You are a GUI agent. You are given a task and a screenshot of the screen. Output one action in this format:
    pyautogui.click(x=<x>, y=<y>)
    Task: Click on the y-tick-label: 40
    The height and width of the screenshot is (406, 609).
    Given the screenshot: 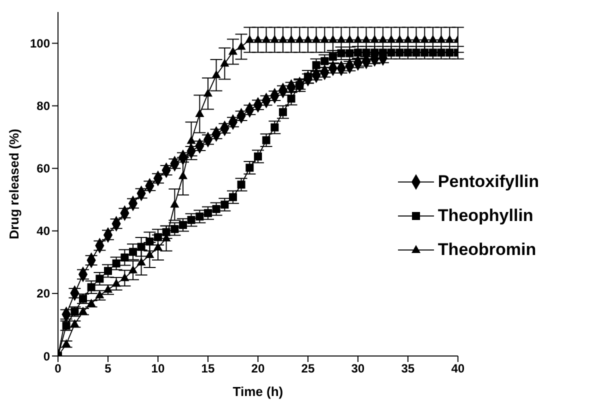 What is the action you would take?
    pyautogui.click(x=43, y=231)
    